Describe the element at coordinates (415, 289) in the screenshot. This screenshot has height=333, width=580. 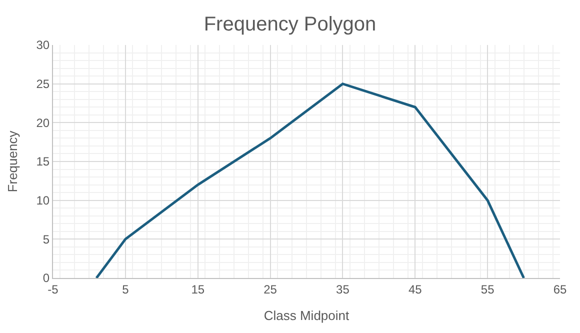
I see `x-tick-label: 45` at that location.